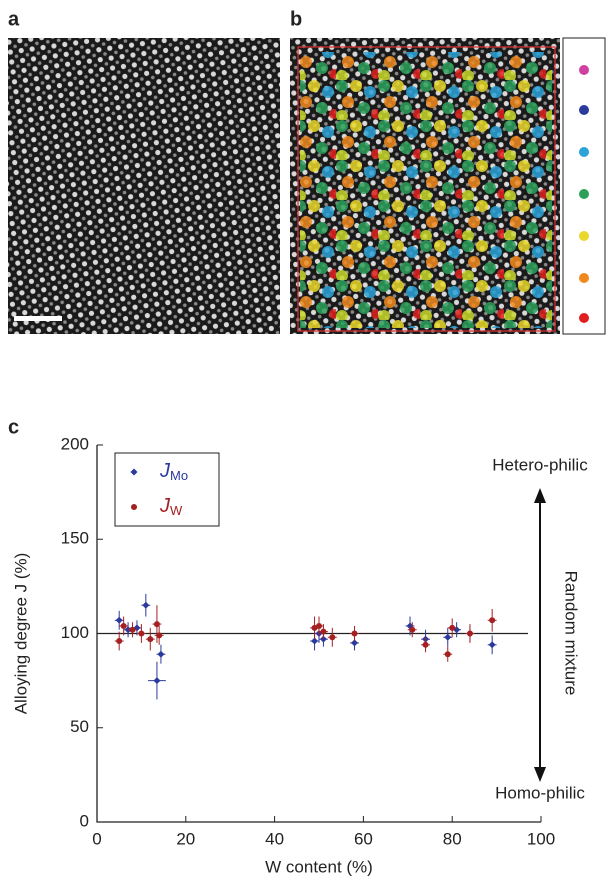 The height and width of the screenshot is (881, 609). What do you see at coordinates (296, 19) in the screenshot?
I see `panel-label: b` at bounding box center [296, 19].